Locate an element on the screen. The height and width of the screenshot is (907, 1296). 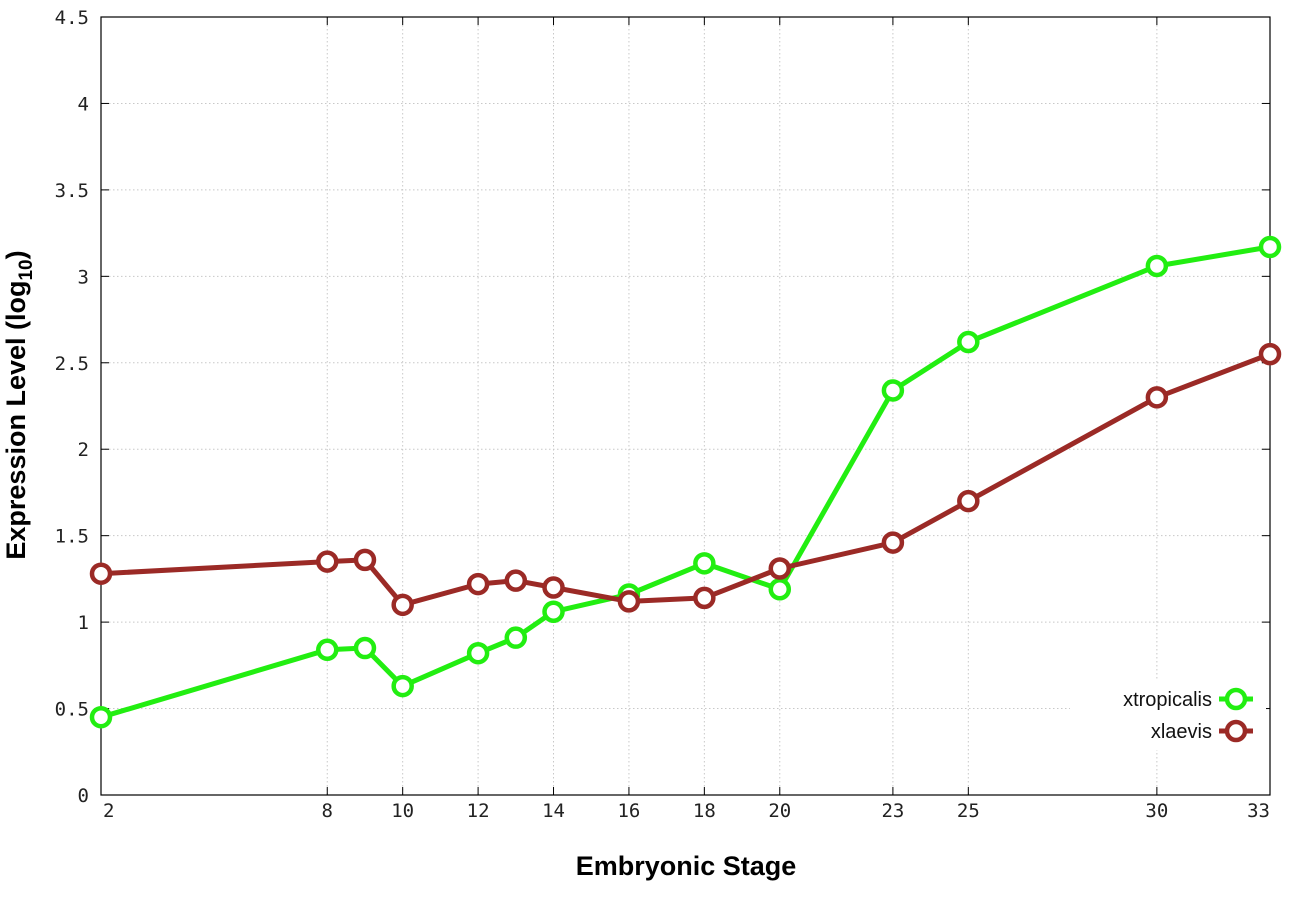
y-tick-label: 3 is located at coordinates (83, 277).